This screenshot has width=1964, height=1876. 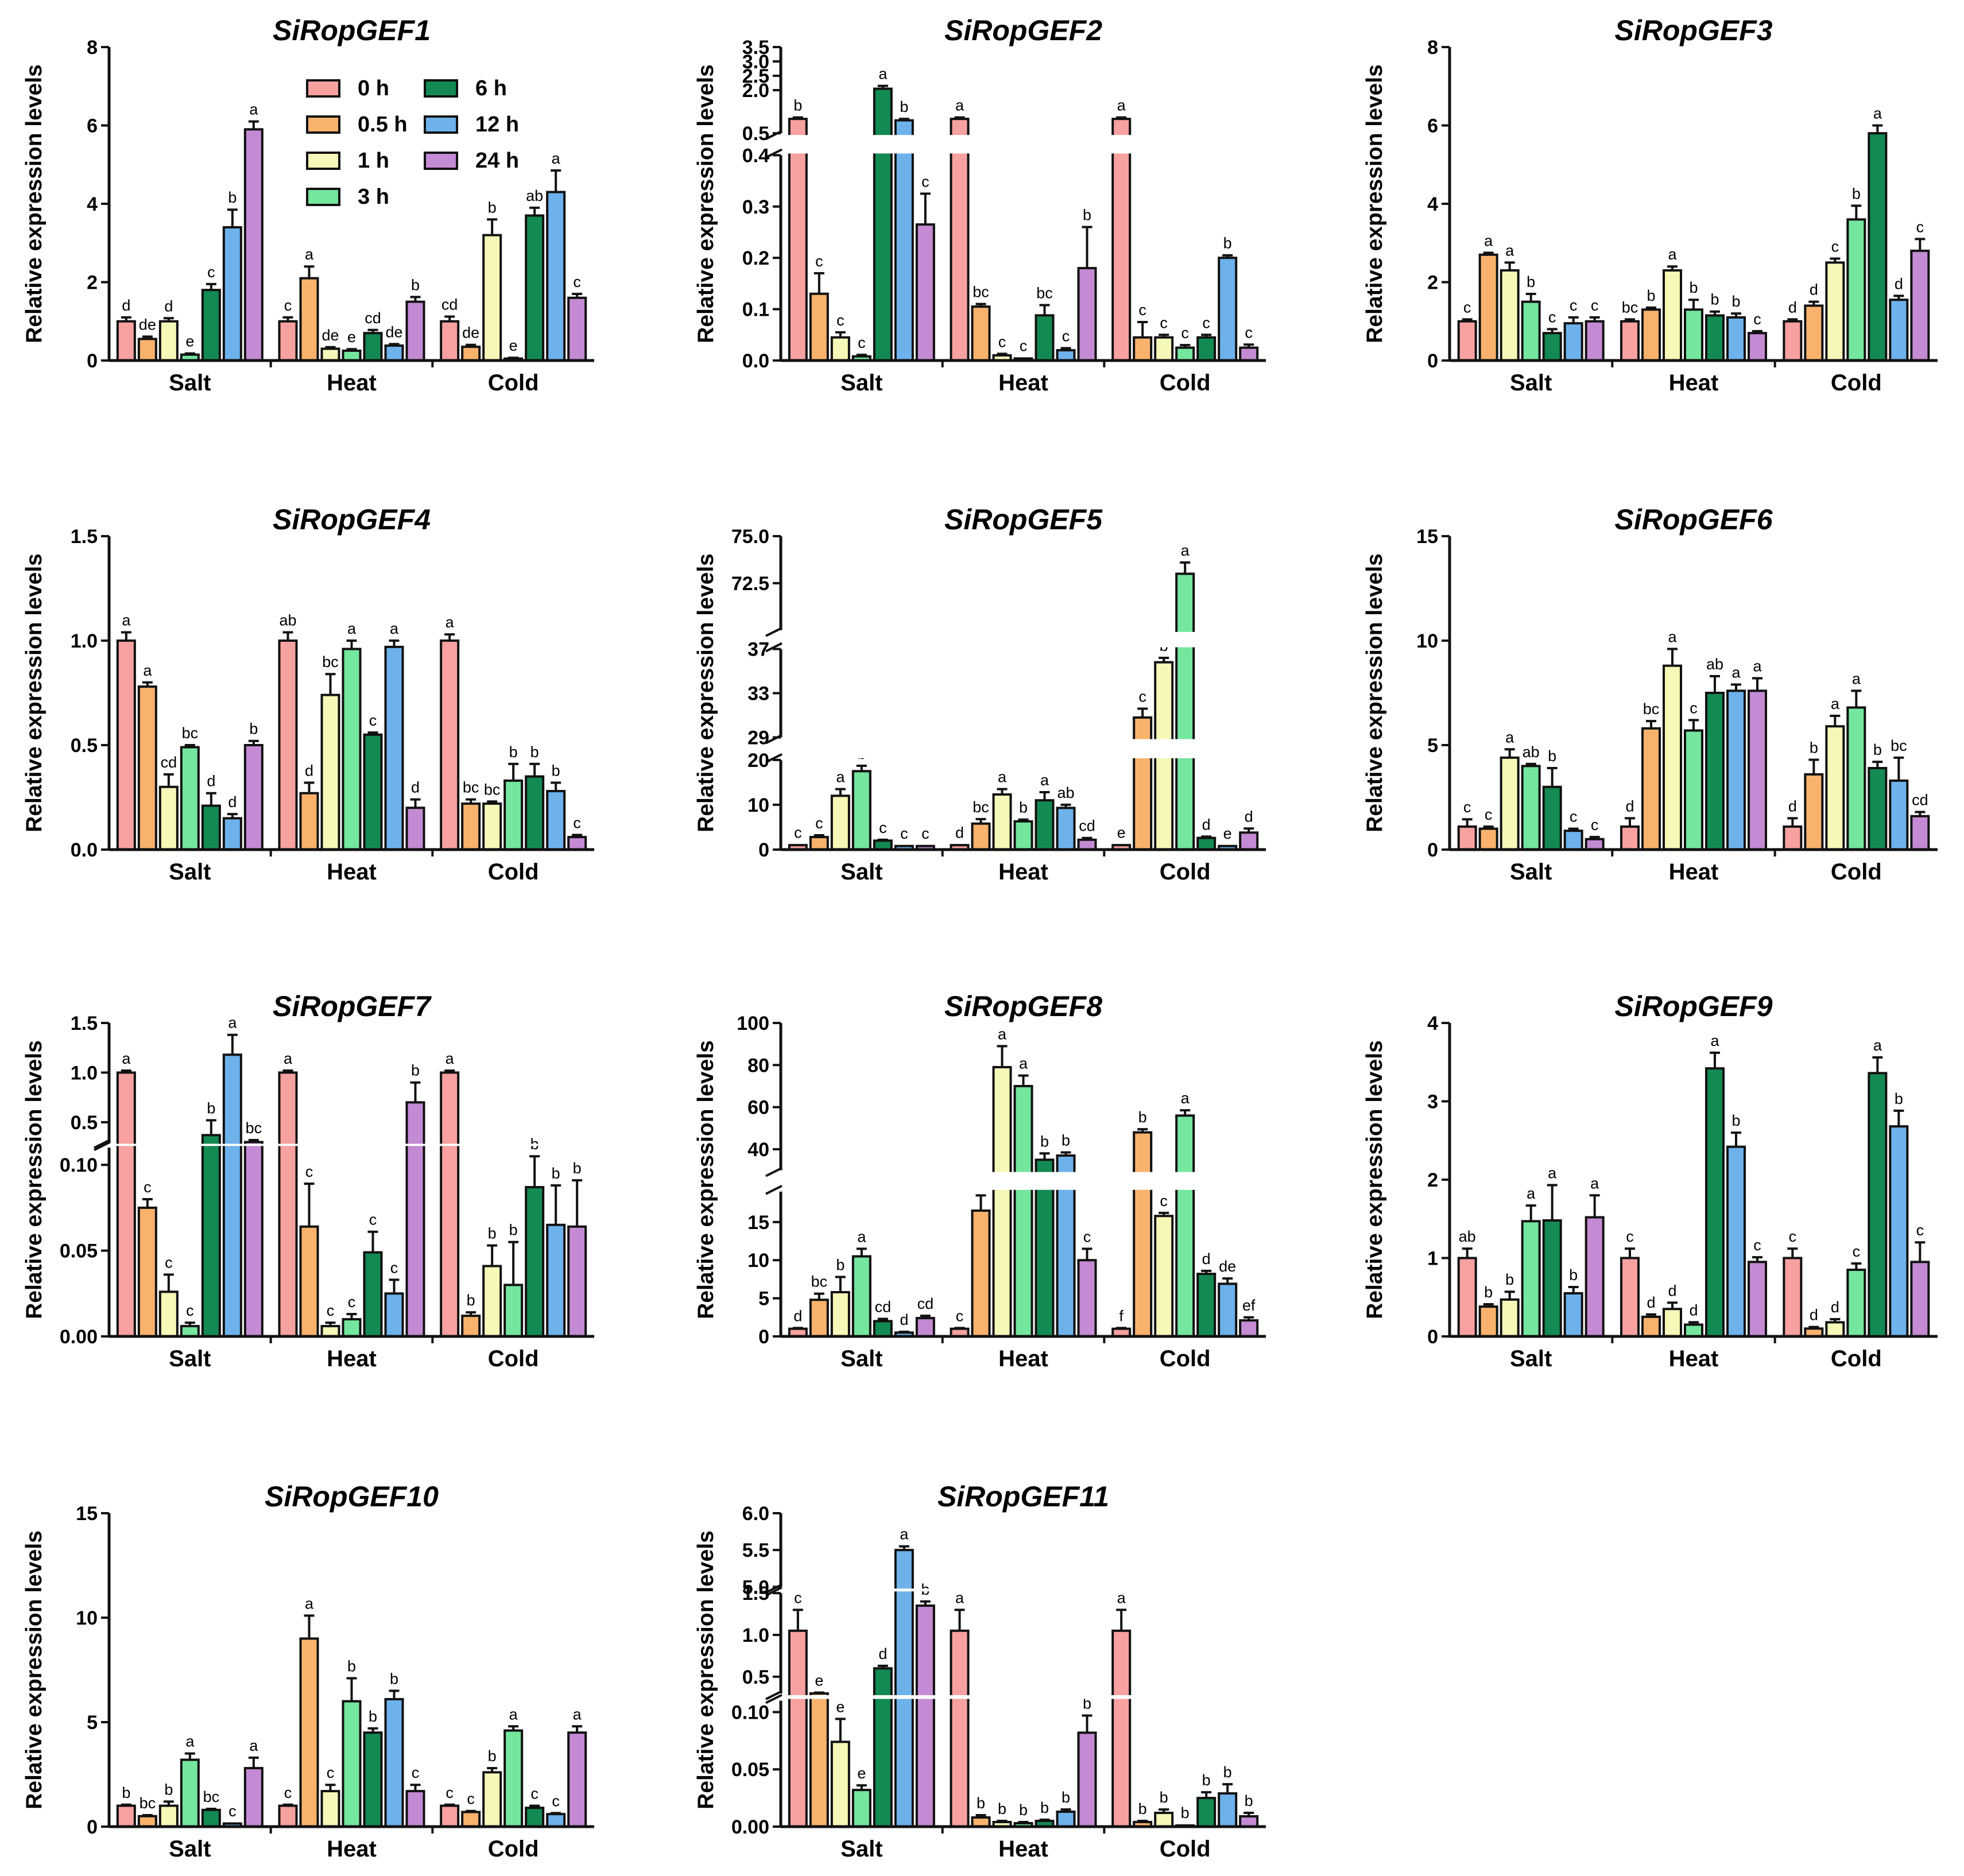 What do you see at coordinates (756, 1550) in the screenshot?
I see `y-tick-label: 5.5` at bounding box center [756, 1550].